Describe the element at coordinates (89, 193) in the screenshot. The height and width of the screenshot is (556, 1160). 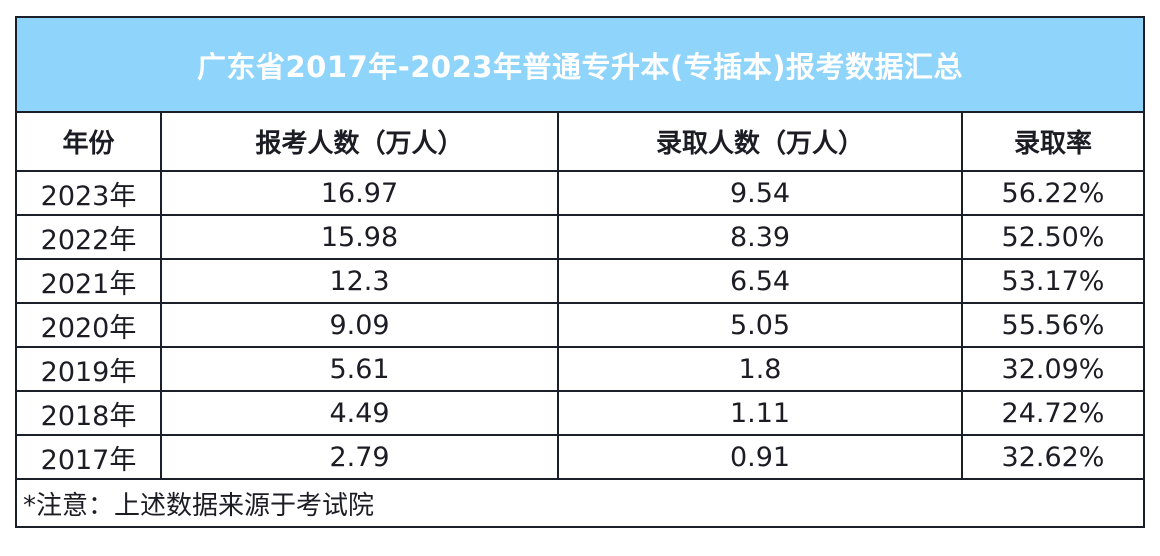
I see `cell-year: 2023年` at that location.